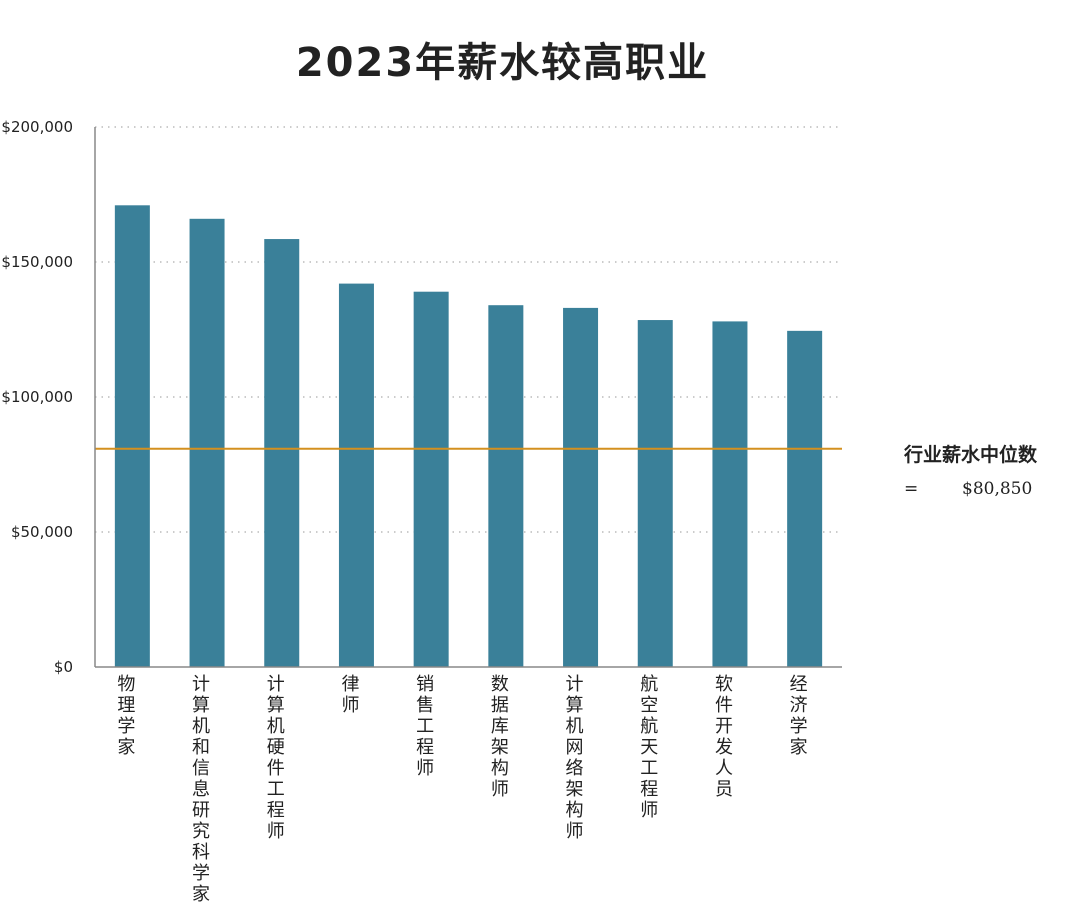  I want to click on median-value-row: = $80,850, so click(989, 489).